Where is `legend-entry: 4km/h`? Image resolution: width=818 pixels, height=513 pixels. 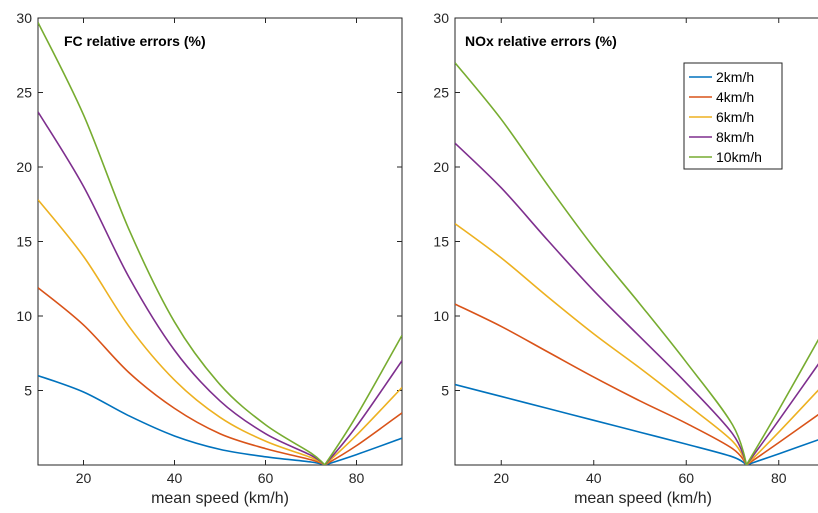
legend-entry: 4km/h is located at coordinates (735, 97).